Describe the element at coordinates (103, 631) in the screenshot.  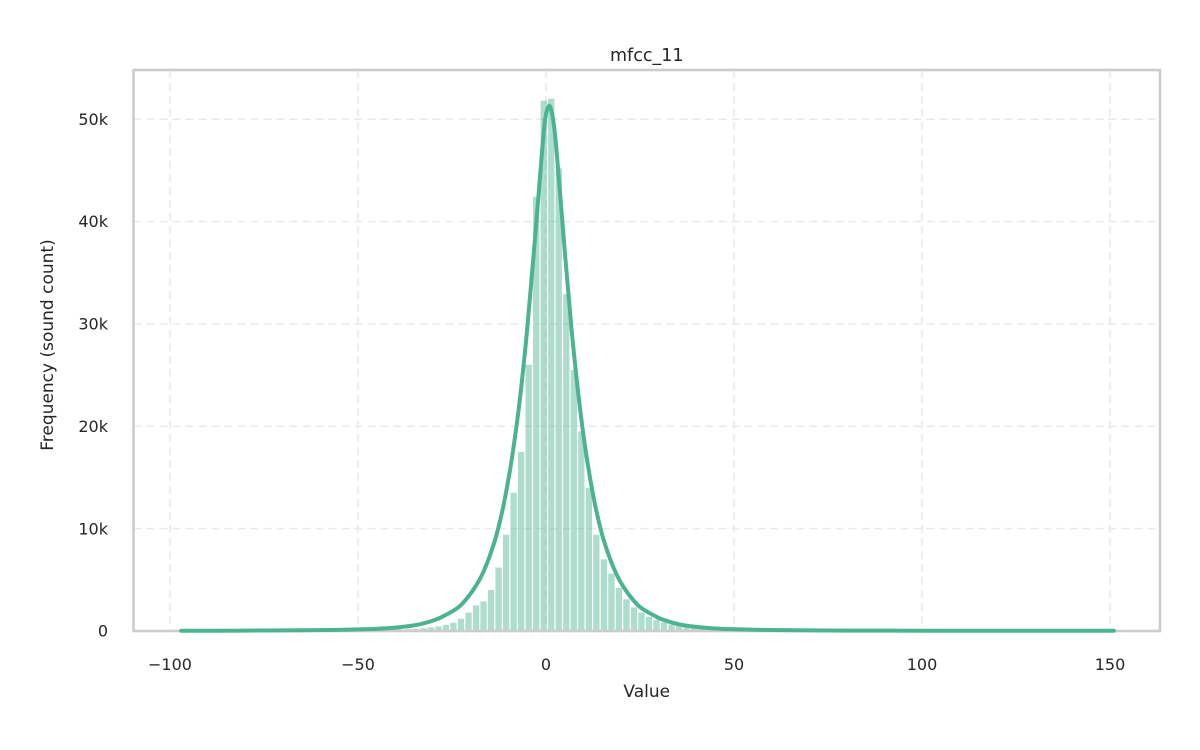
I see `y-tick-label: 0` at that location.